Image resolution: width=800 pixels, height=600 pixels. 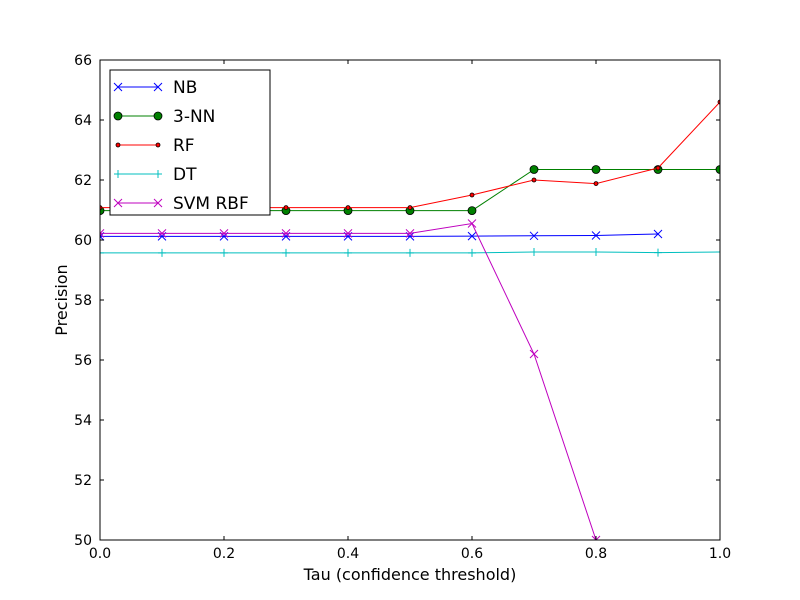 I want to click on x-tick-label: 0.0, so click(x=100, y=554).